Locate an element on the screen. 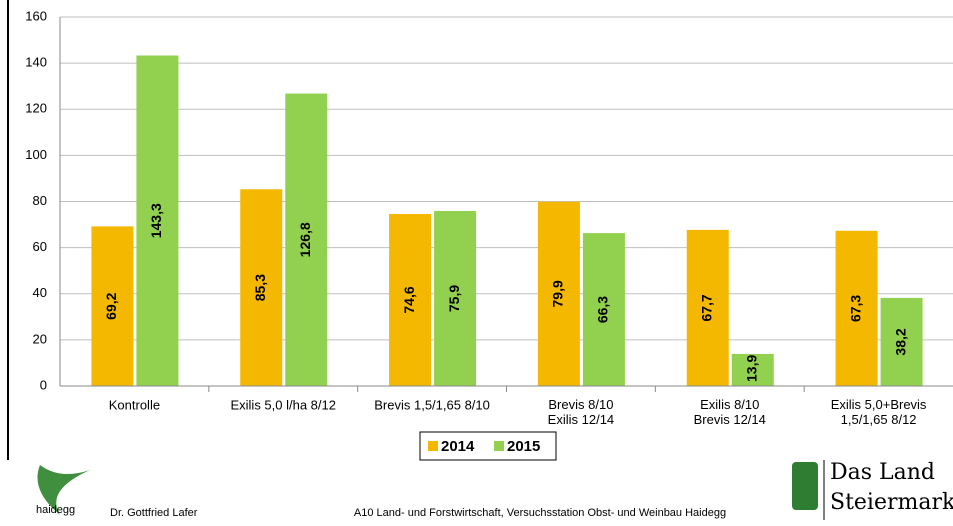  x-tick-label: Exilis 5,0+Brevis 1,5/1,65 8/12 is located at coordinates (879, 412).